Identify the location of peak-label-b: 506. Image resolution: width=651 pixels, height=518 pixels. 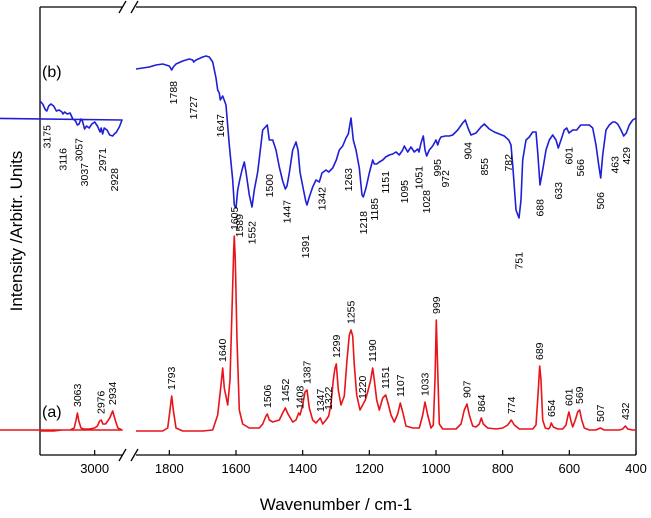
(601, 201).